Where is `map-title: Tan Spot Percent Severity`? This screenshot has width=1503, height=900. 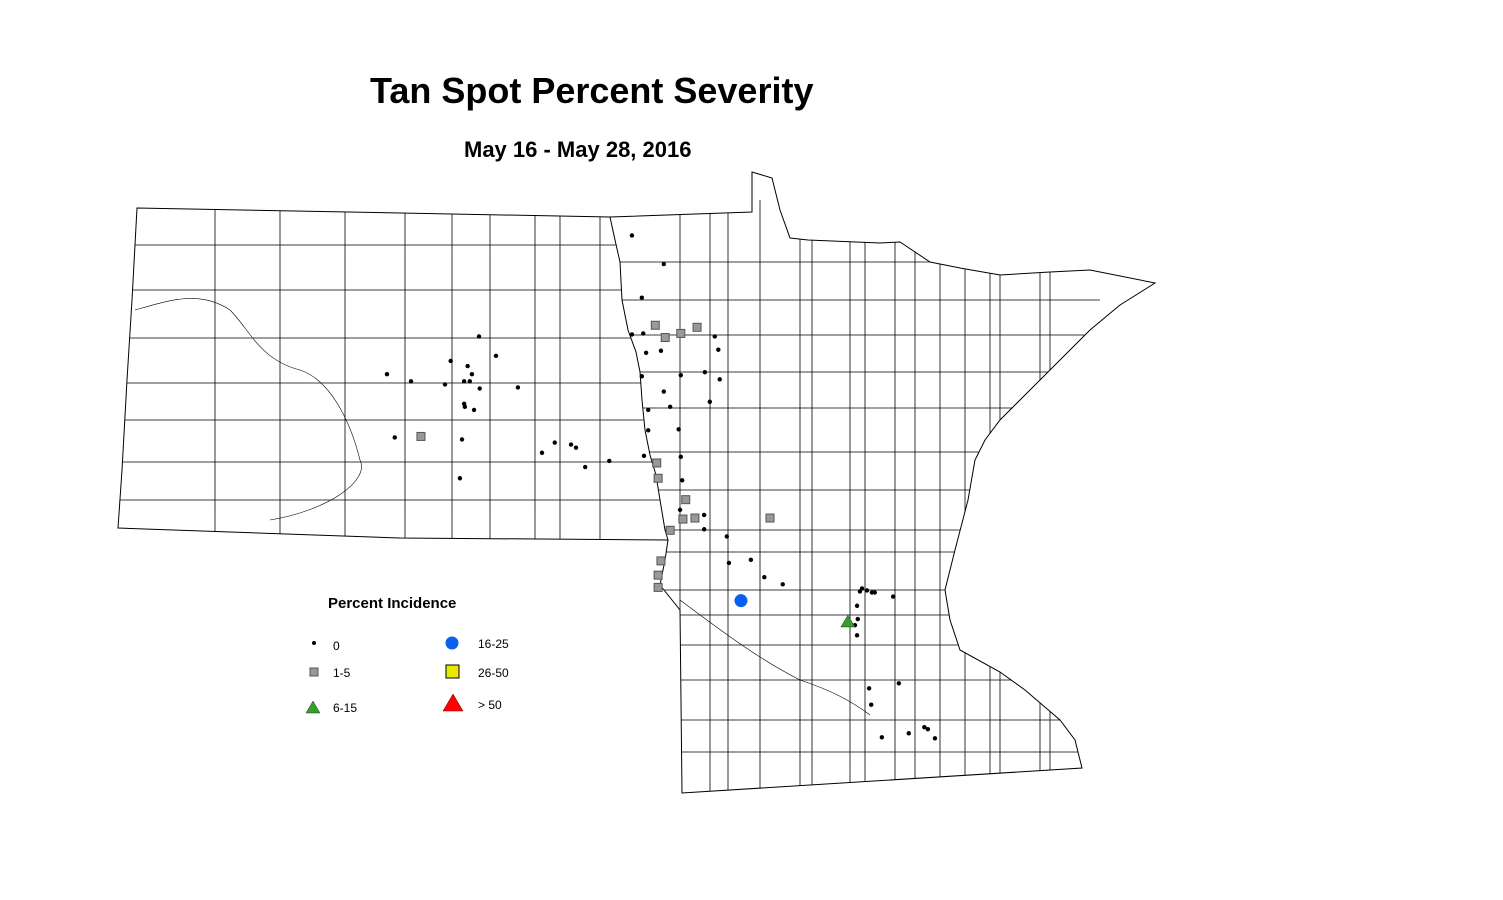
map-title: Tan Spot Percent Severity is located at coordinates (592, 90).